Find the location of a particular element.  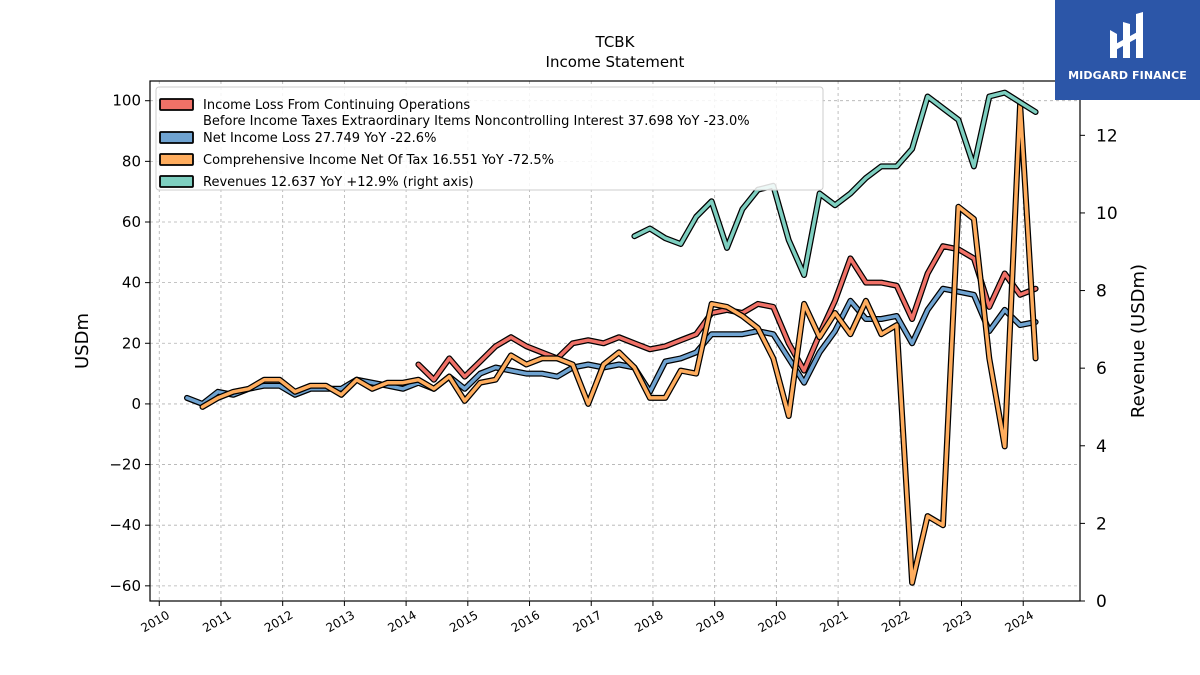

logo-text: MIDGARD FINANCE is located at coordinates (1127, 75).